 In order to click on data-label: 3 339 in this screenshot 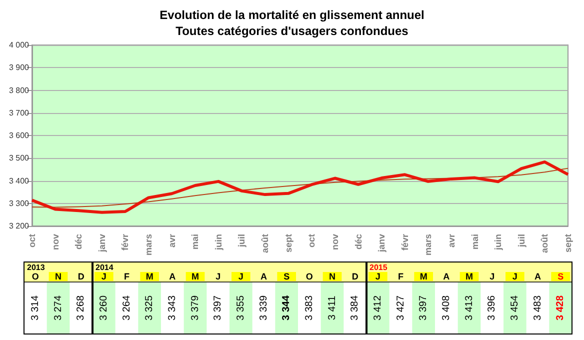, I will do `click(264, 308)`.